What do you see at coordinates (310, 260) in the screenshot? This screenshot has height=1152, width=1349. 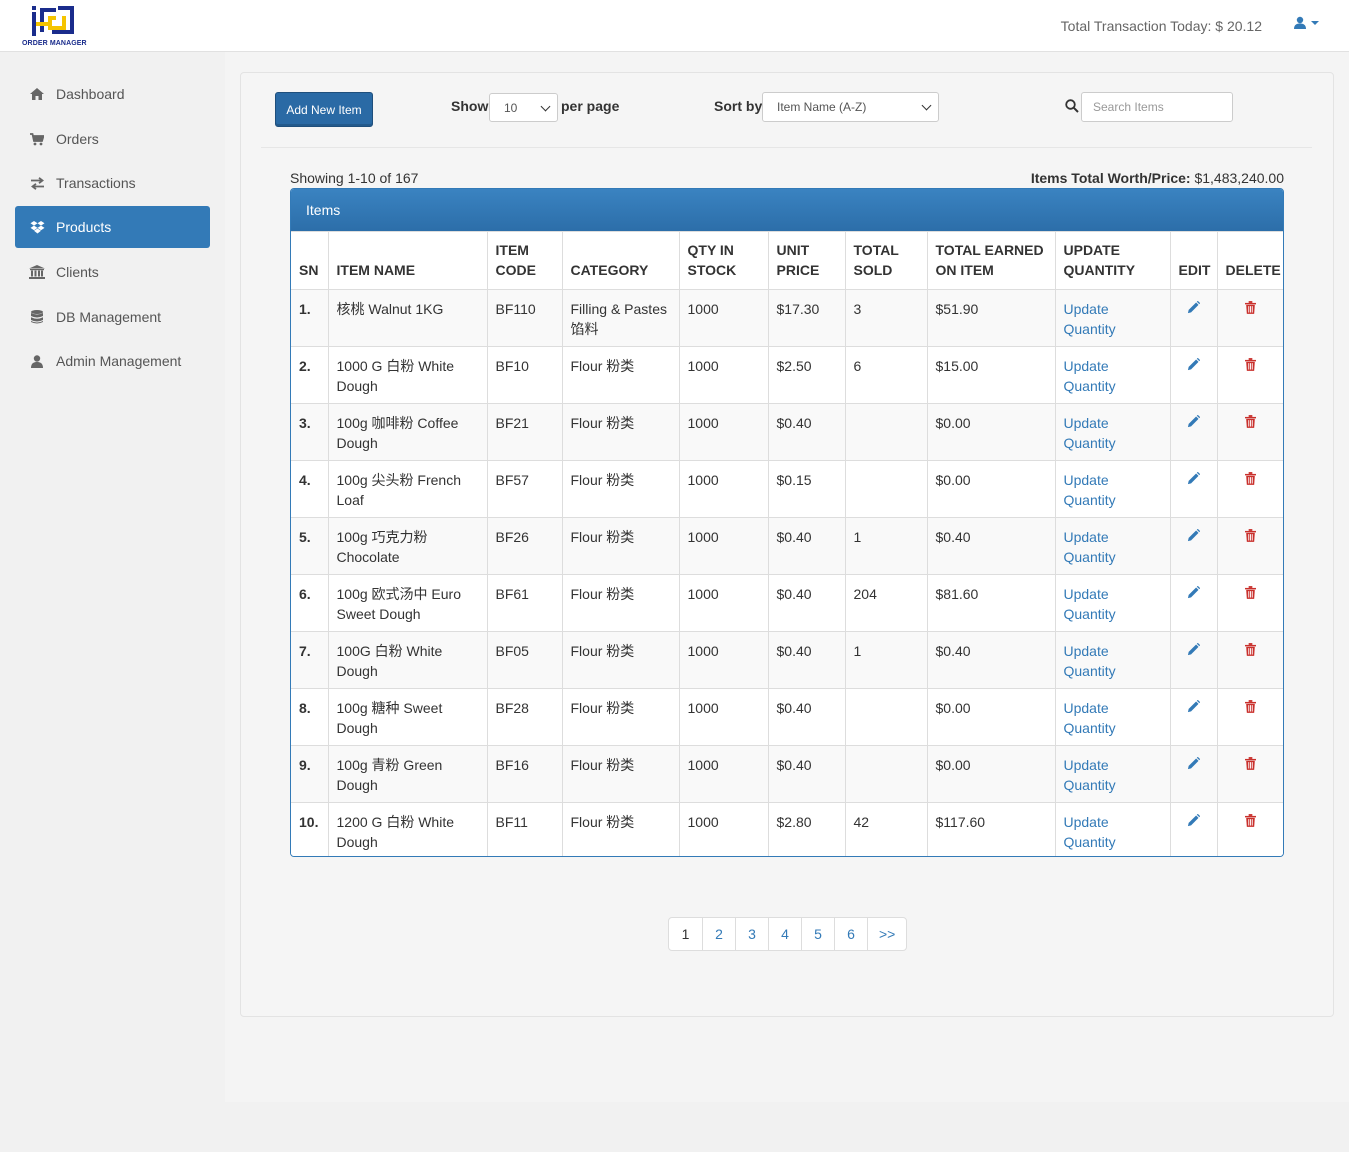 I see `col-sn: SN` at bounding box center [310, 260].